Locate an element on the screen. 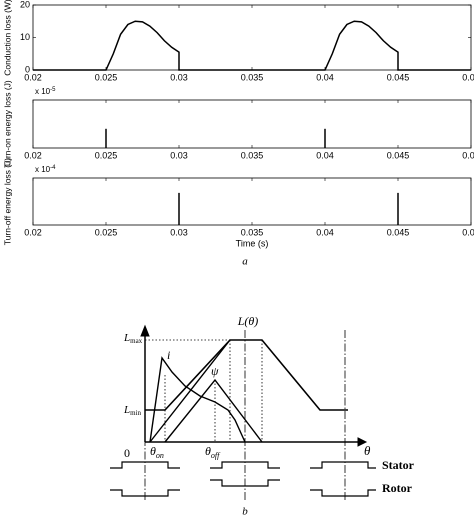 This screenshot has width=474, height=518. subscript: min is located at coordinates (135, 413).